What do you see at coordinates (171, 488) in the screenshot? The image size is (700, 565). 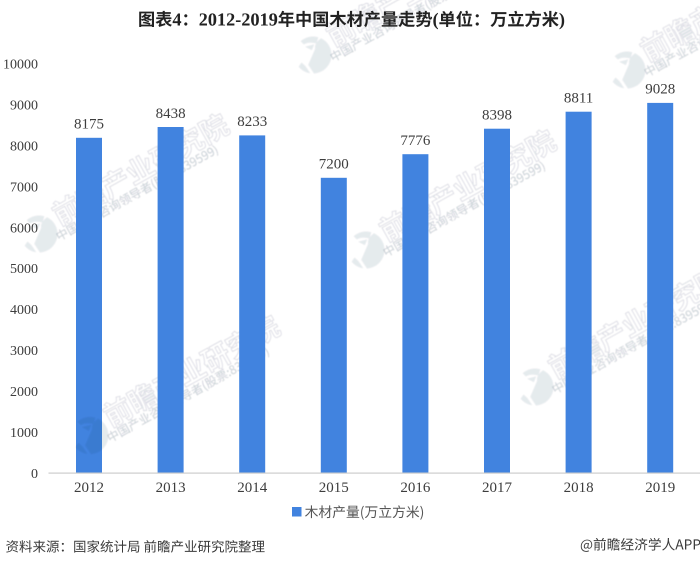 I see `svg-text: 2013` at bounding box center [171, 488].